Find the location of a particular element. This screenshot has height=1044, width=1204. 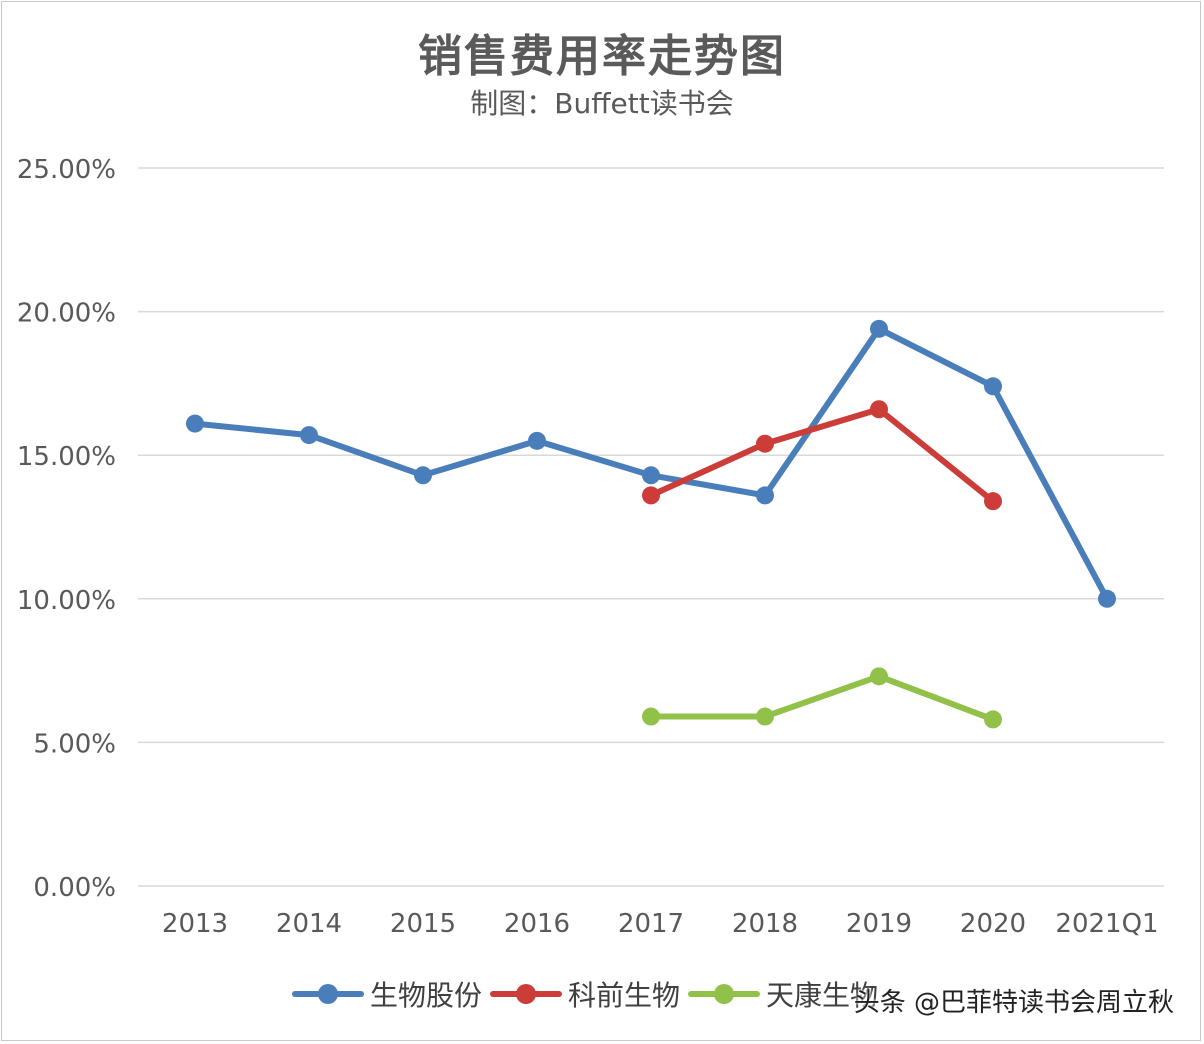

legend-item: 生物股份 is located at coordinates (387, 994).